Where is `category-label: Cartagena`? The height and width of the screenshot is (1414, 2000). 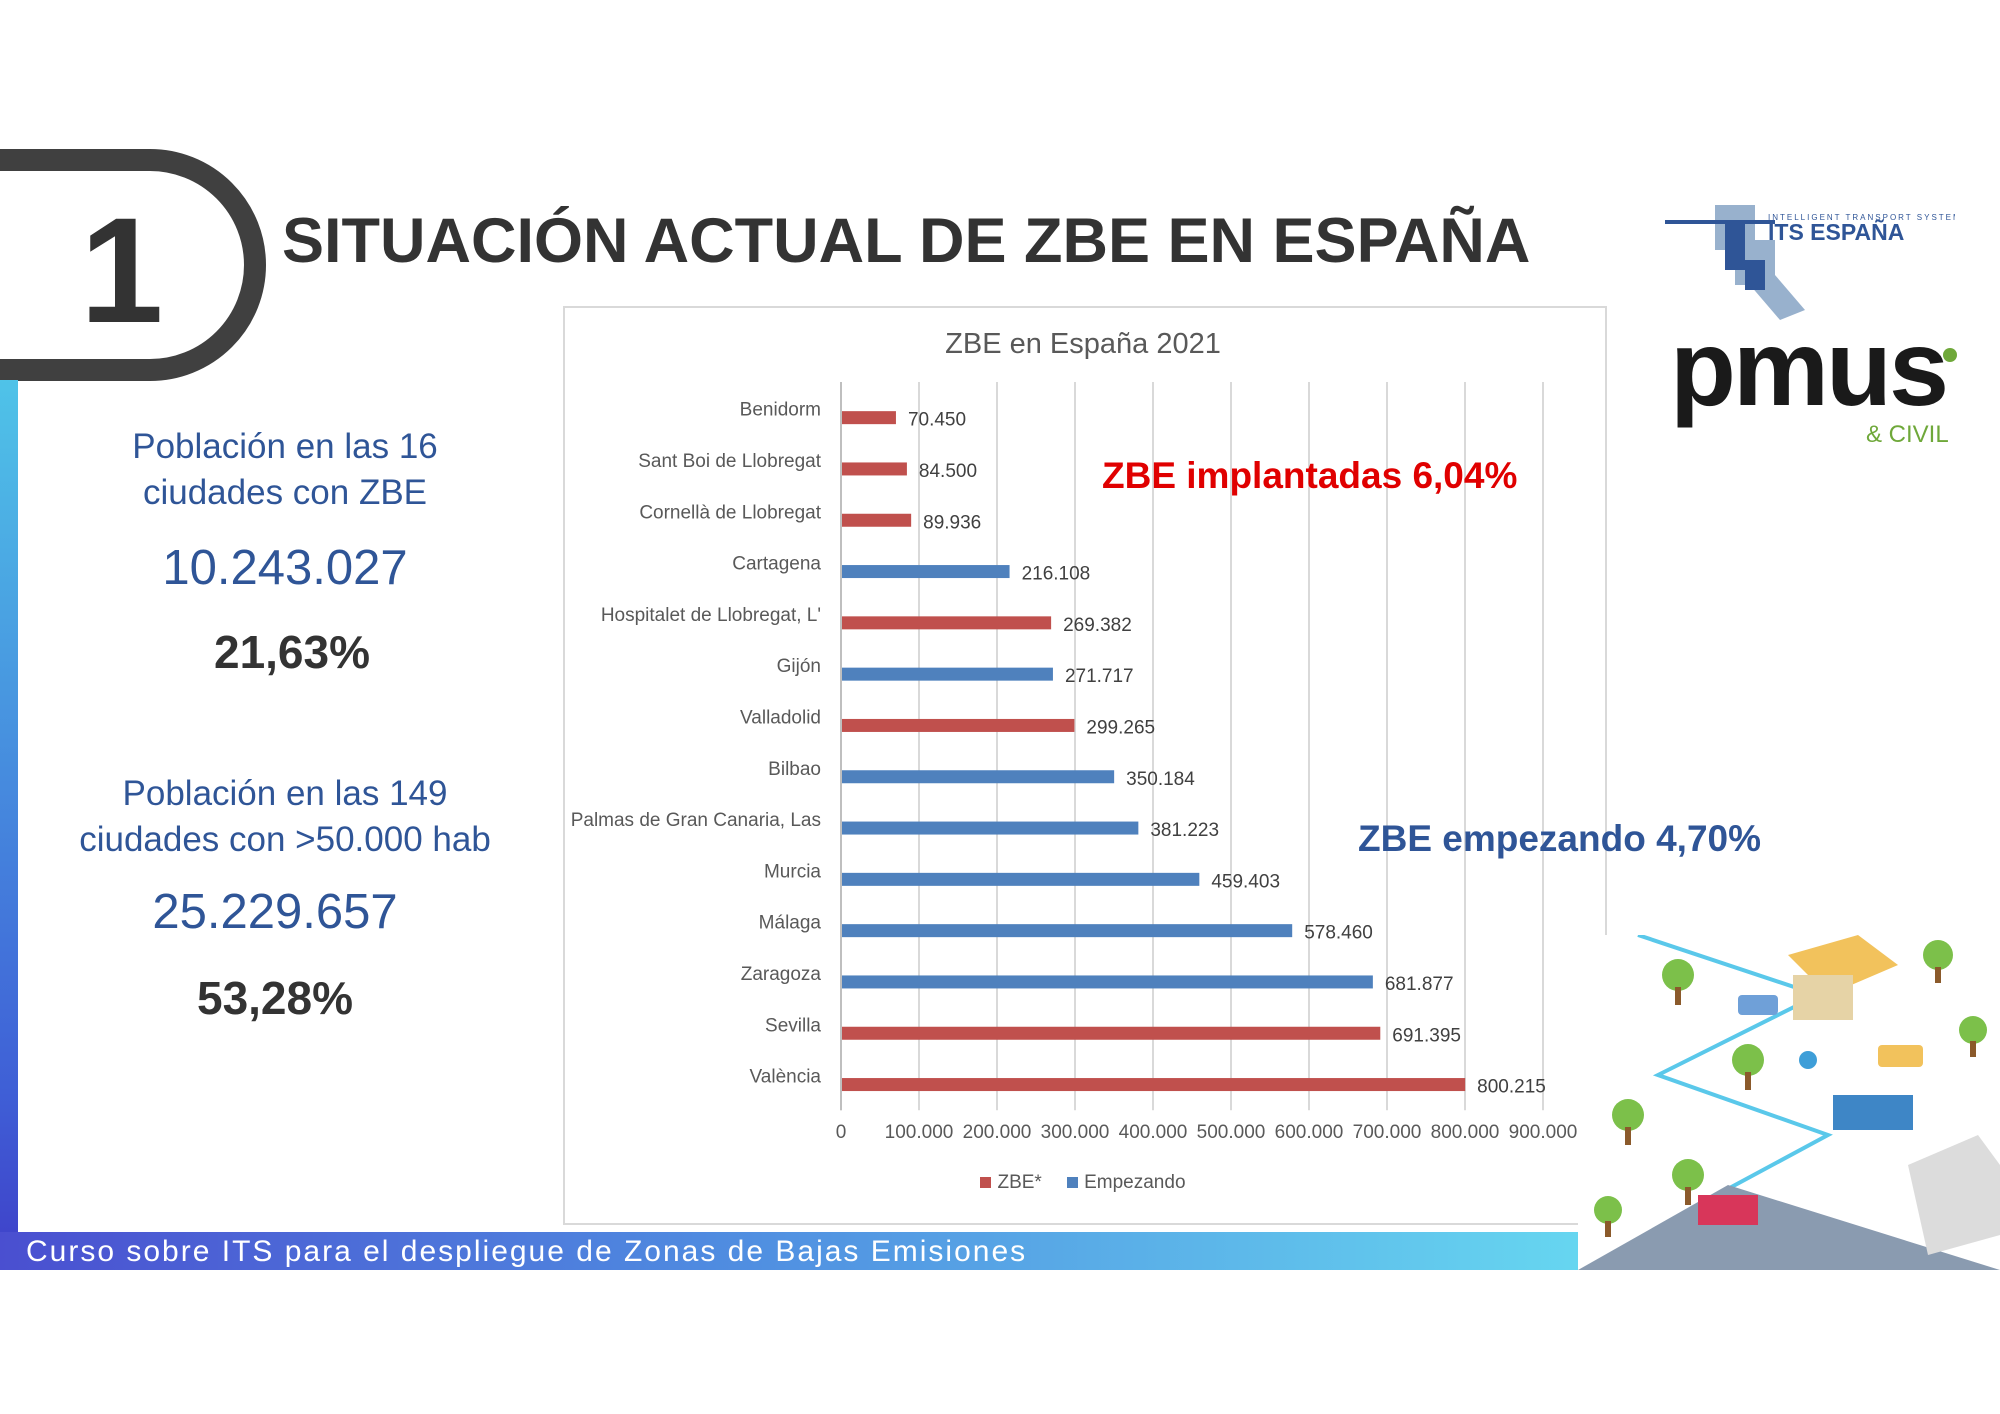
category-label: Cartagena is located at coordinates (776, 564).